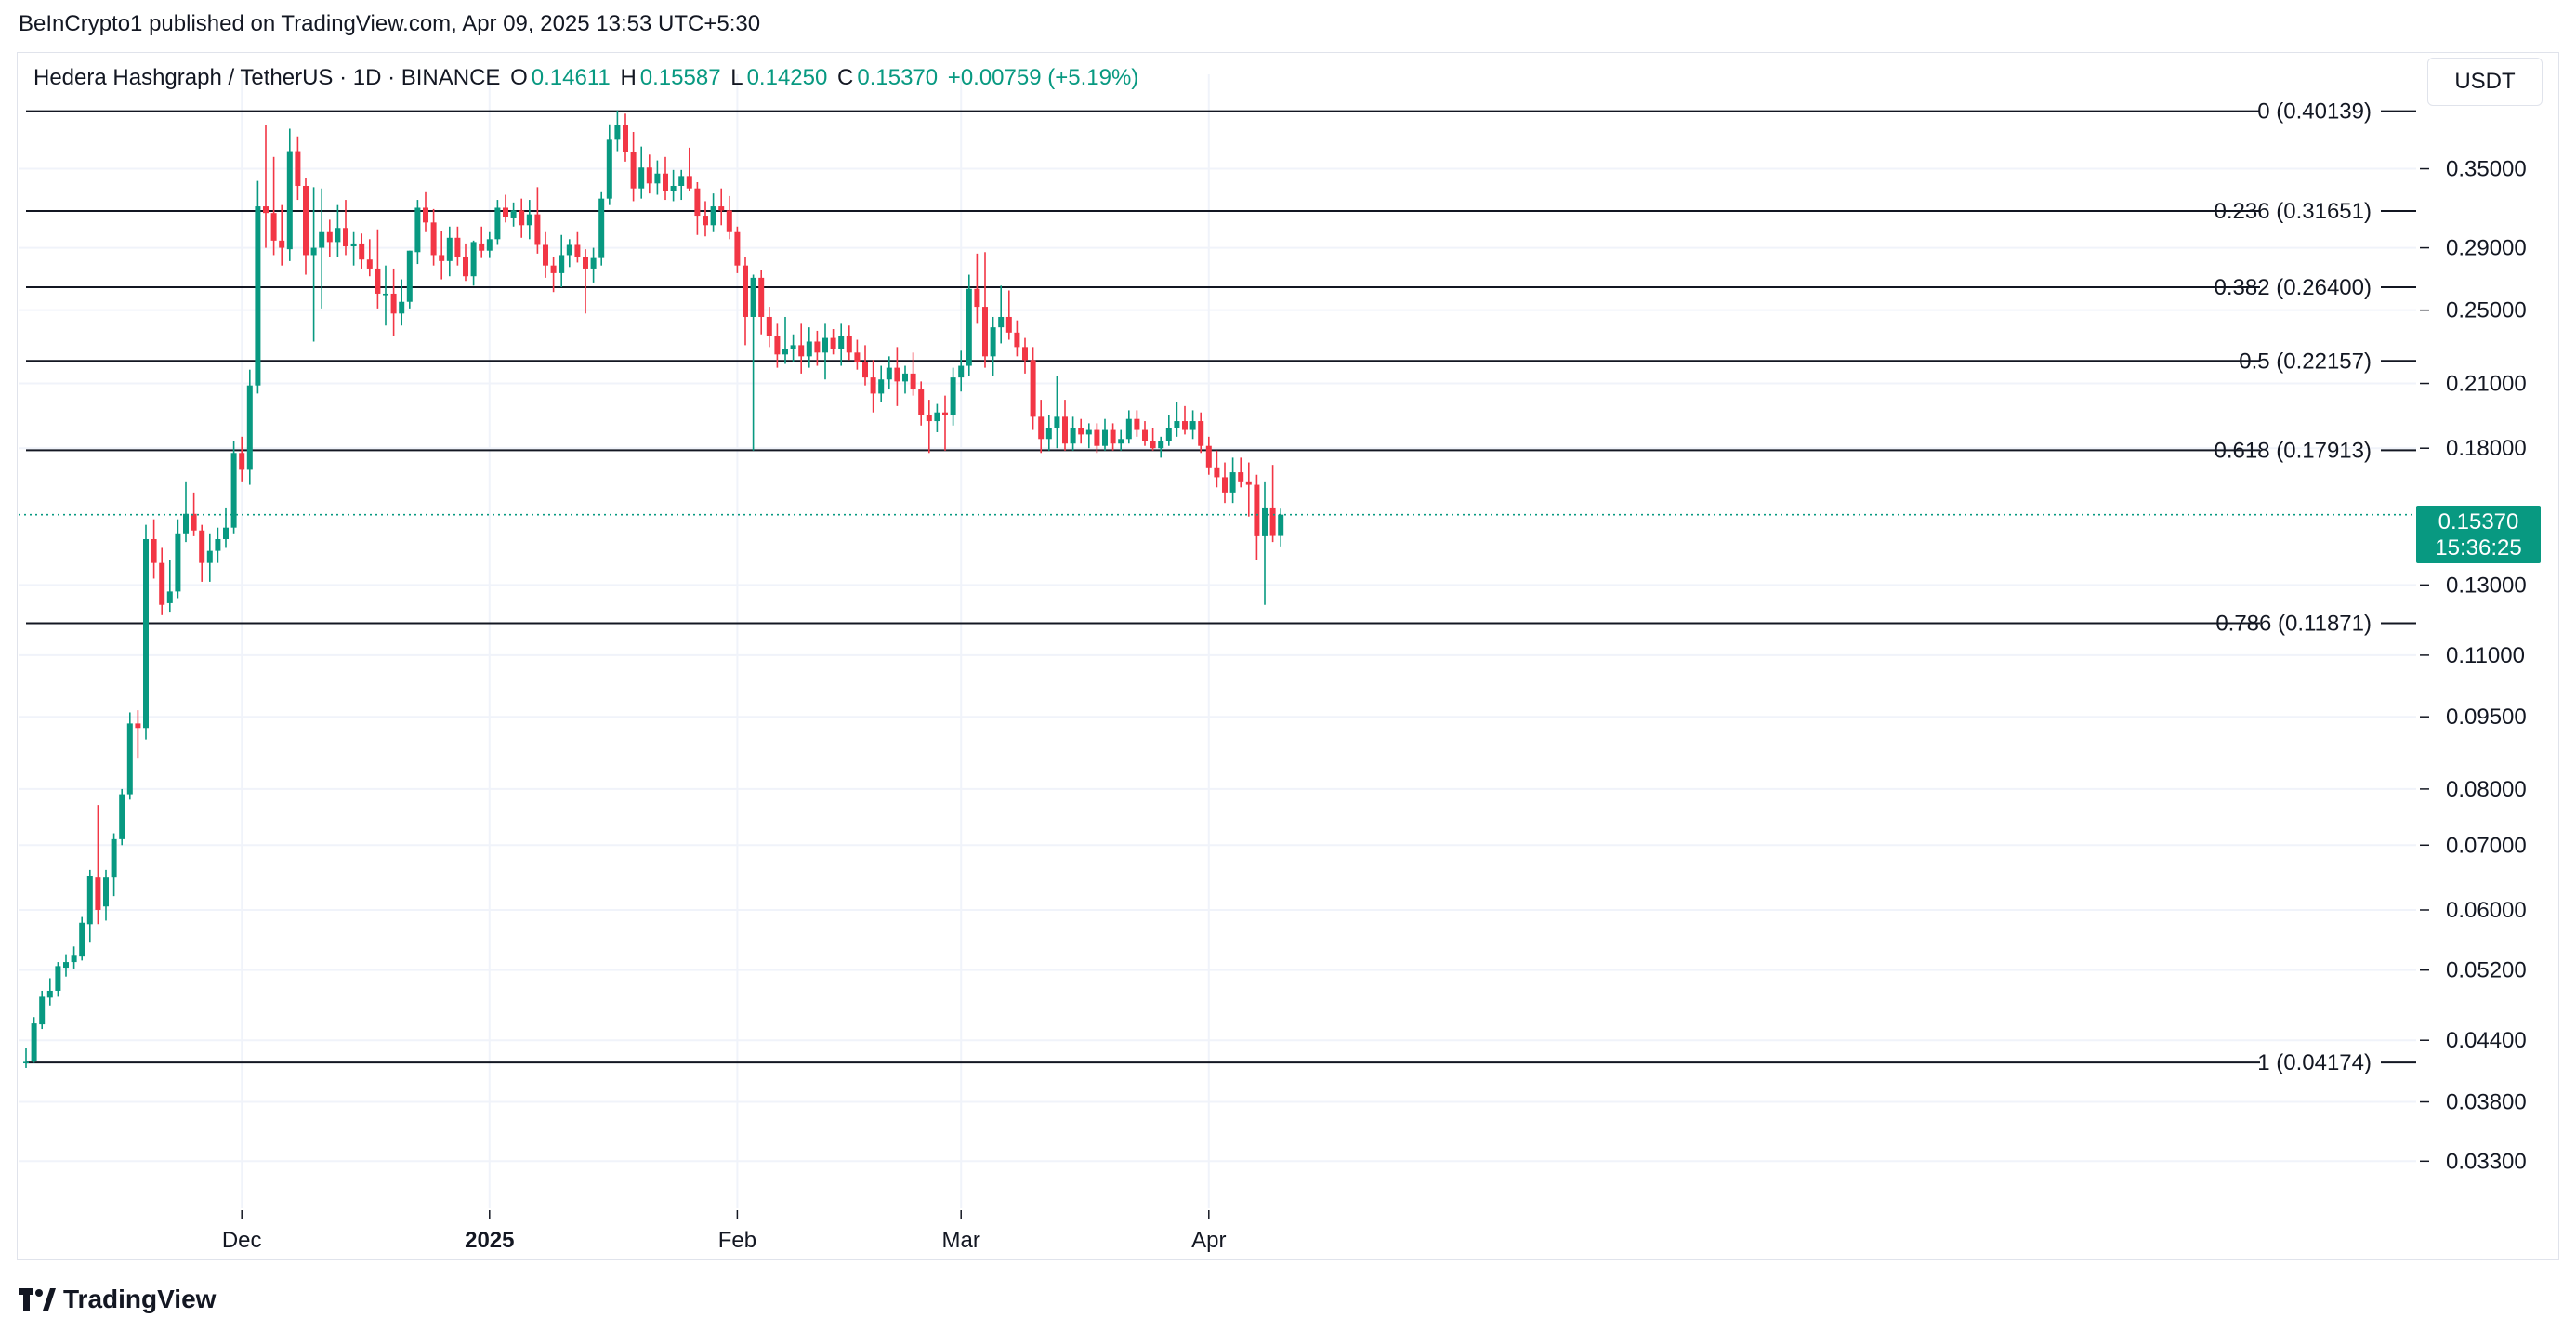  What do you see at coordinates (2293, 288) in the screenshot?
I see `fib-level-label: 0.382 (0.26400)` at bounding box center [2293, 288].